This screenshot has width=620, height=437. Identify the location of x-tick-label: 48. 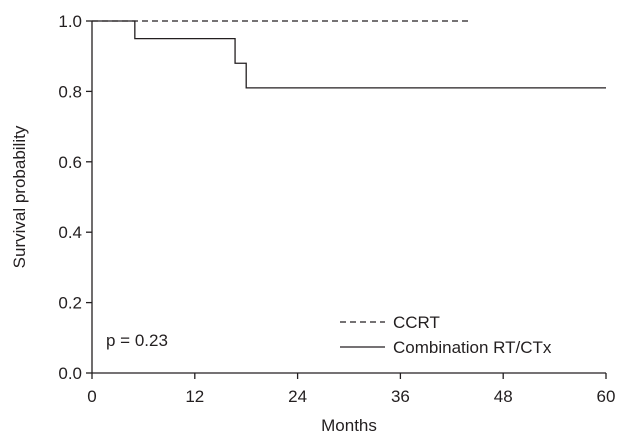
(503, 396).